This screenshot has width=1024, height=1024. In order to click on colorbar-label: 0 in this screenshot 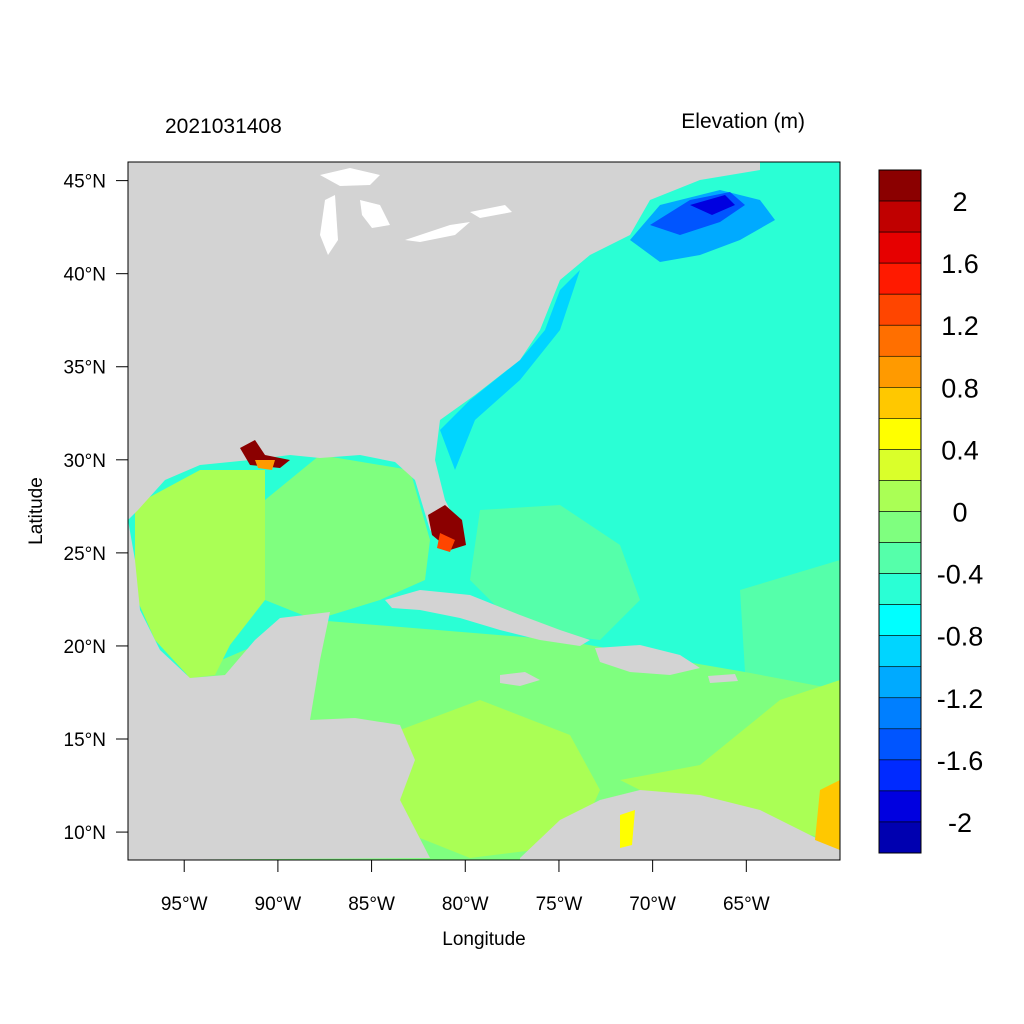, I will do `click(959, 513)`.